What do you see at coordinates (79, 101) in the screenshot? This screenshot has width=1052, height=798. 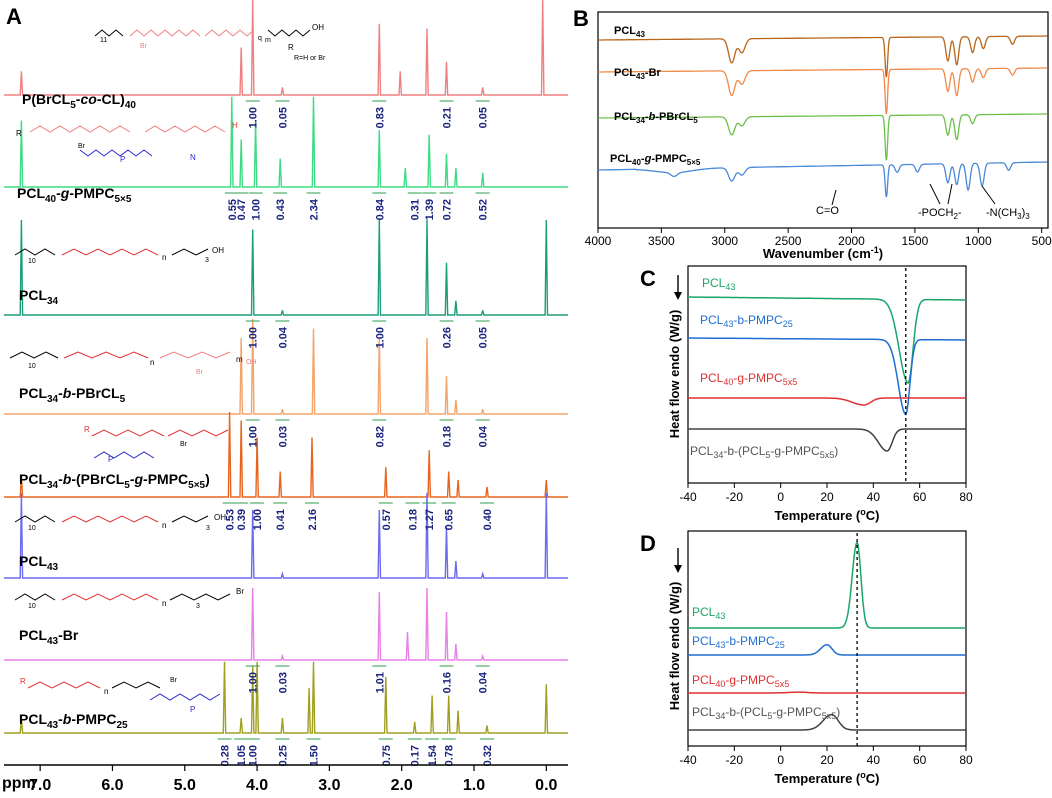 I see `nmr-label-s0: P(BrCL5-co-CL)40` at bounding box center [79, 101].